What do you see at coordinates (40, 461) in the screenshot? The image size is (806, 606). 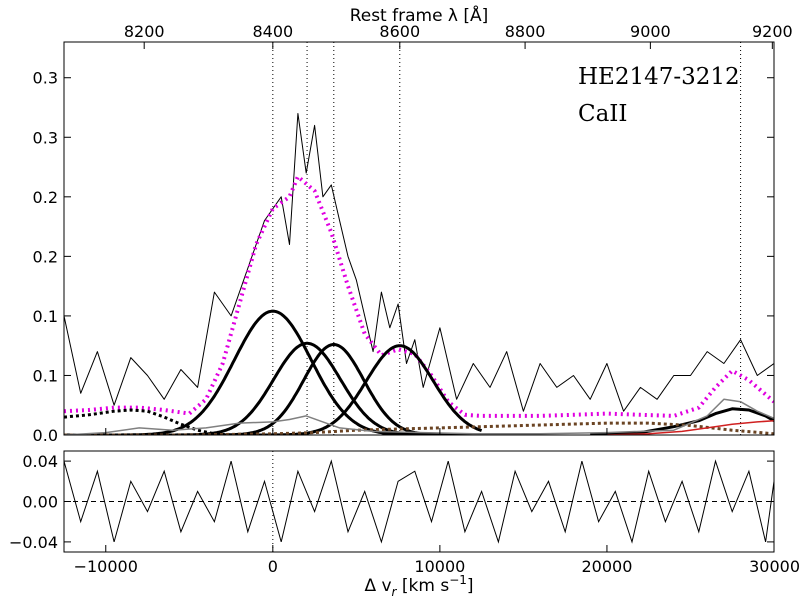 I see `residual-y-tick-label: 0.04` at bounding box center [40, 461].